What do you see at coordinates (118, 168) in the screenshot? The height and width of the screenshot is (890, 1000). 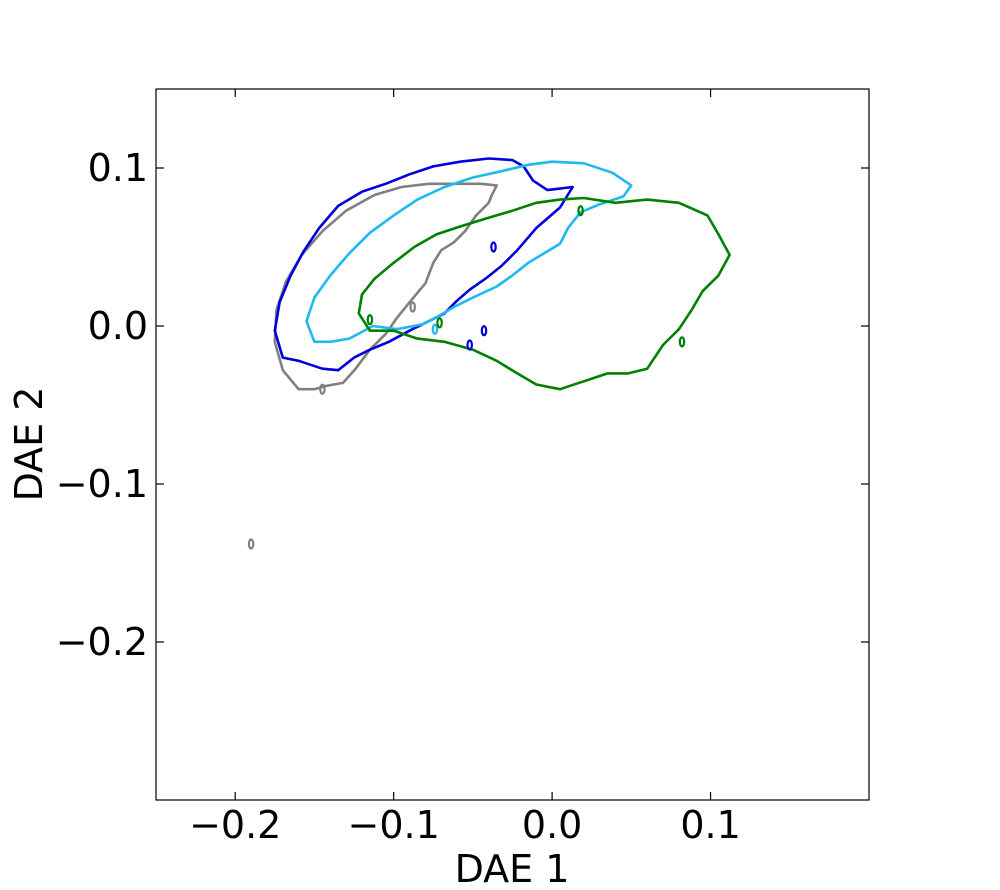 I see `y-tick-label: 0.1` at bounding box center [118, 168].